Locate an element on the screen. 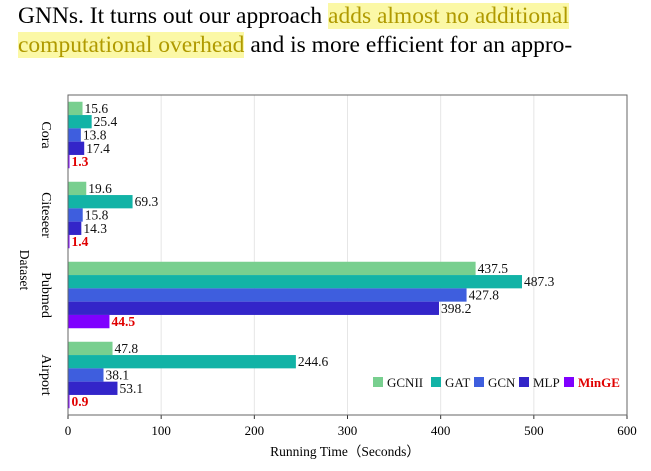 The width and height of the screenshot is (651, 471). data-label-gcnii-cora: 15.6 is located at coordinates (97, 108).